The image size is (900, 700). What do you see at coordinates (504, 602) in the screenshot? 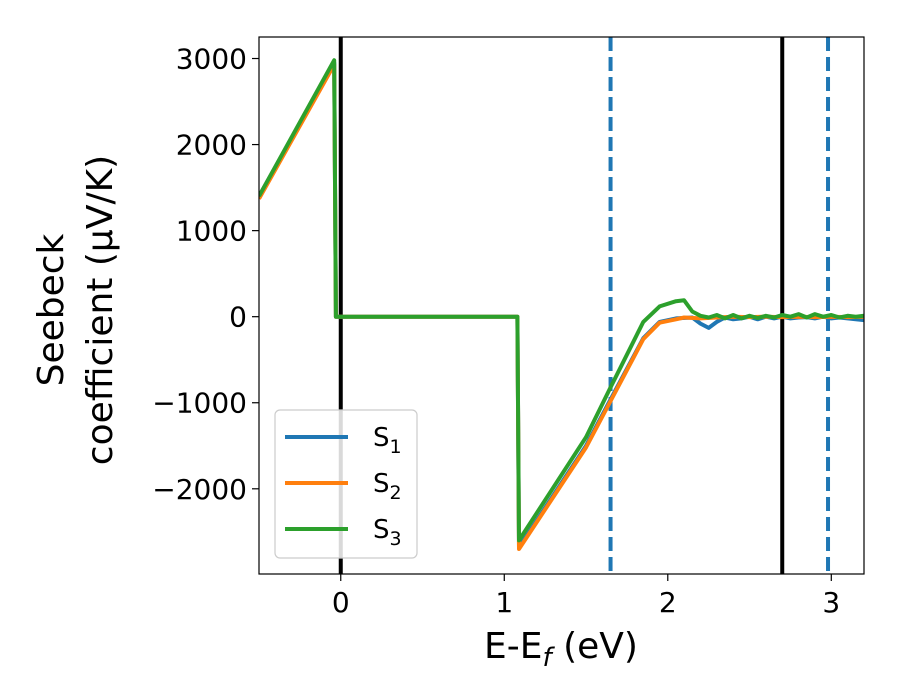
I see `x-tick-label-1: 1` at bounding box center [504, 602].